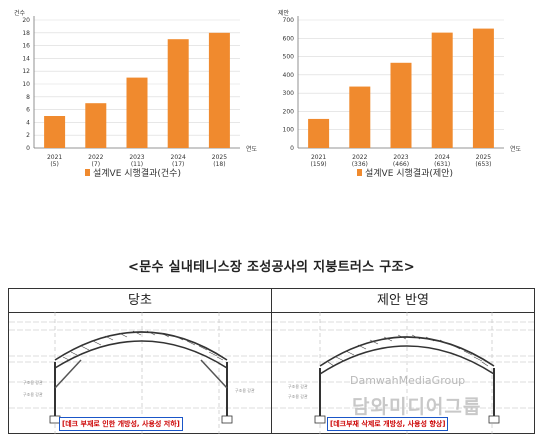 This screenshot has width=543, height=438. I want to click on x-tick-sublabel: (653), so click(483, 164).